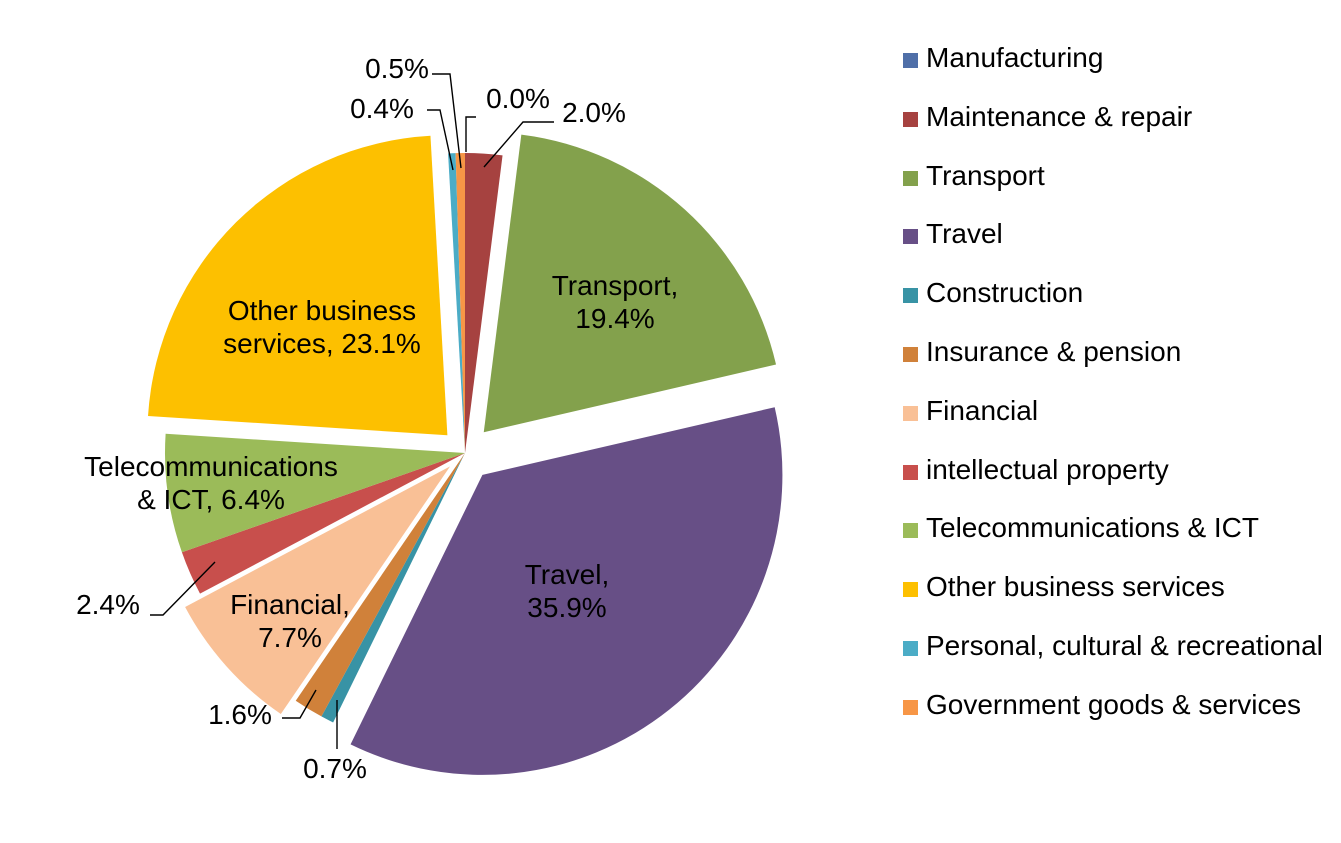 The width and height of the screenshot is (1341, 843). I want to click on legend-item-telecommunications-and-ict: Telecommunications & ICT, so click(1118, 539).